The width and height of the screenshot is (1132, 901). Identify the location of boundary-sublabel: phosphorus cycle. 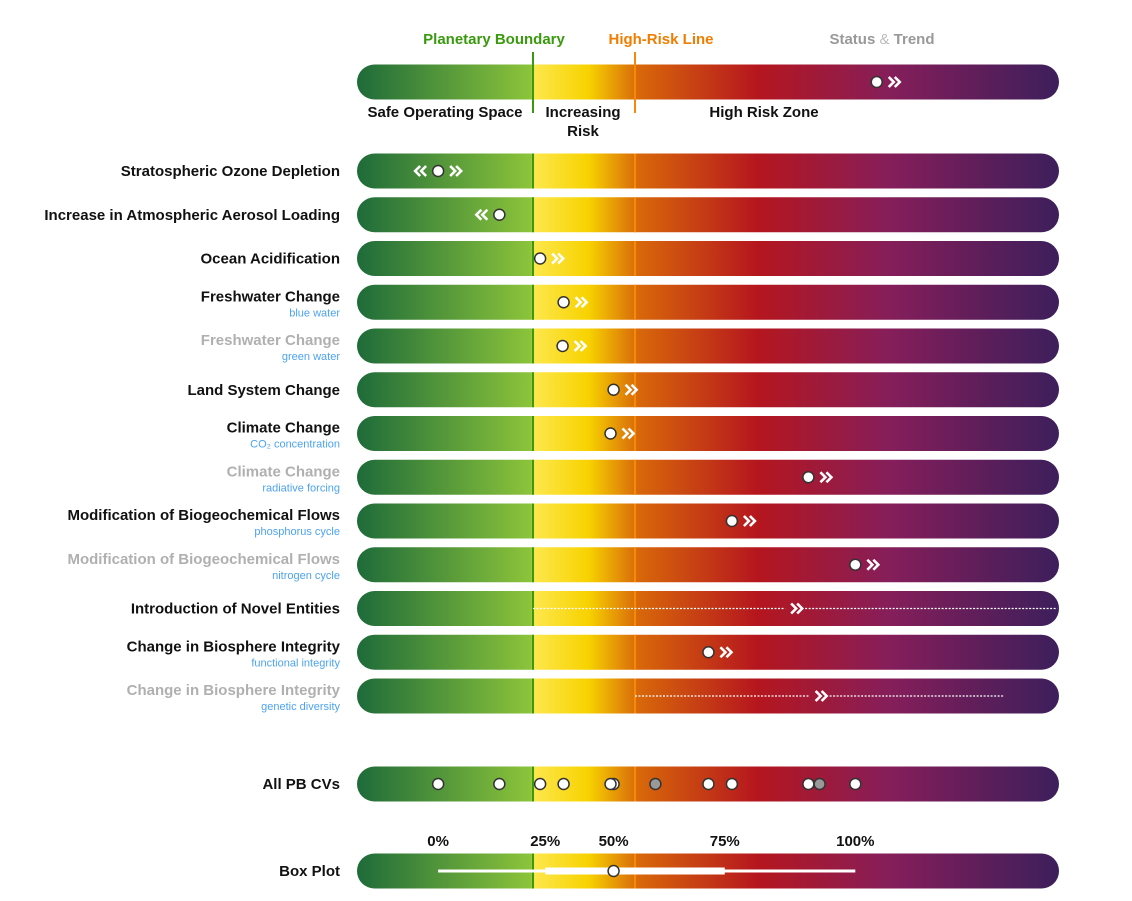
(297, 532).